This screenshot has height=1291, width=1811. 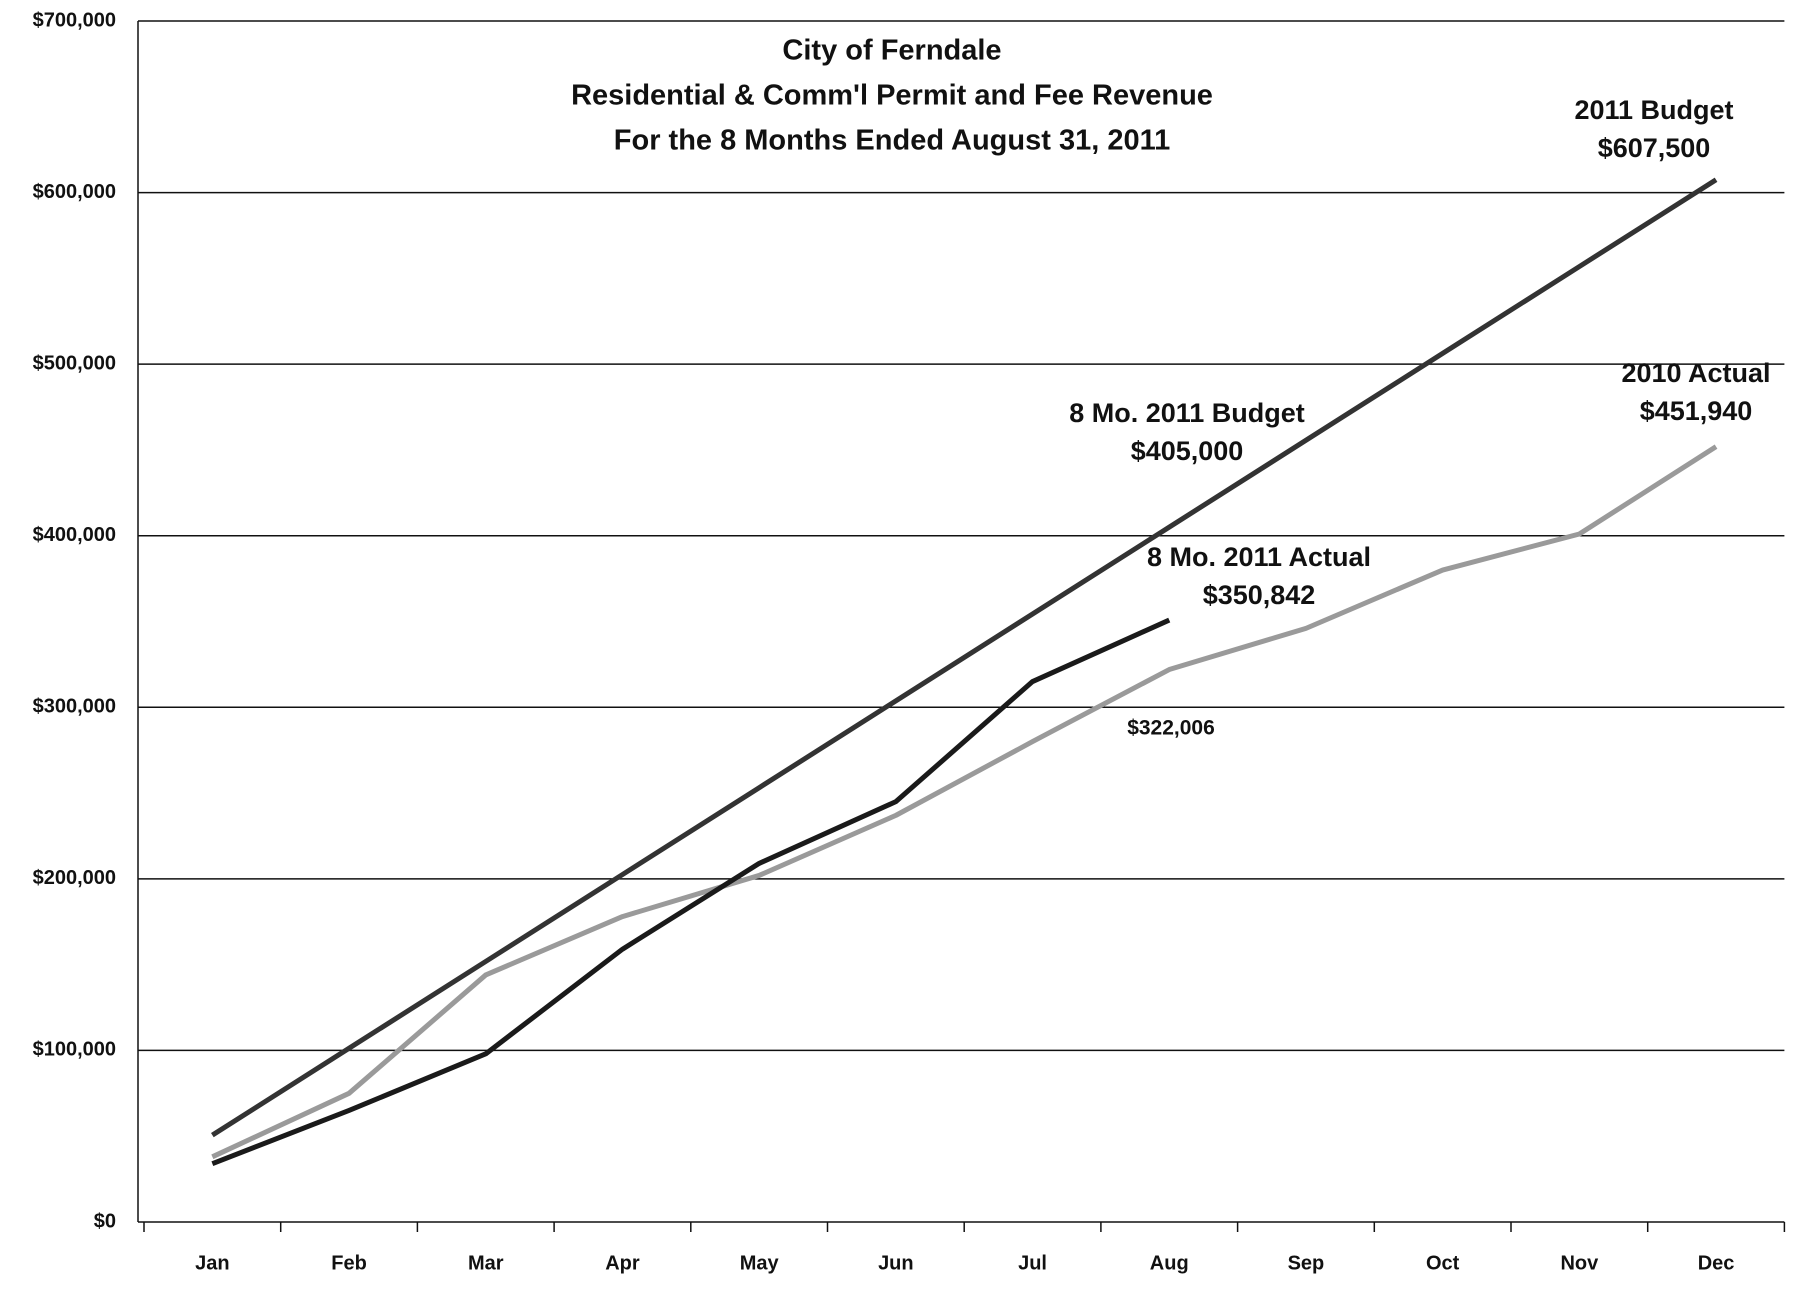 I want to click on annotation: $405,000, so click(x=1187, y=451).